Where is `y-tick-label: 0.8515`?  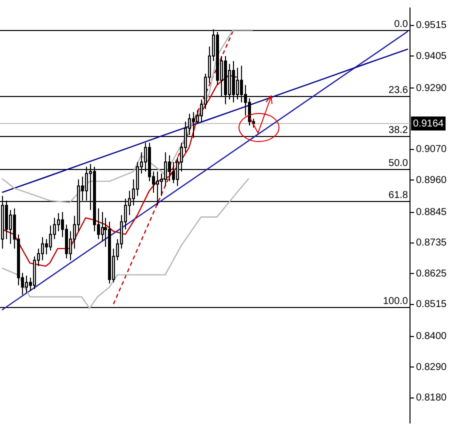
y-tick-label: 0.8515 is located at coordinates (432, 304).